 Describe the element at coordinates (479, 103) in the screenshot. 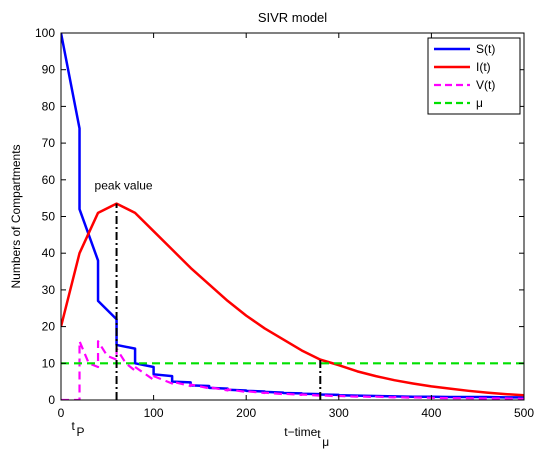

I see `legend-label-3: μ` at that location.